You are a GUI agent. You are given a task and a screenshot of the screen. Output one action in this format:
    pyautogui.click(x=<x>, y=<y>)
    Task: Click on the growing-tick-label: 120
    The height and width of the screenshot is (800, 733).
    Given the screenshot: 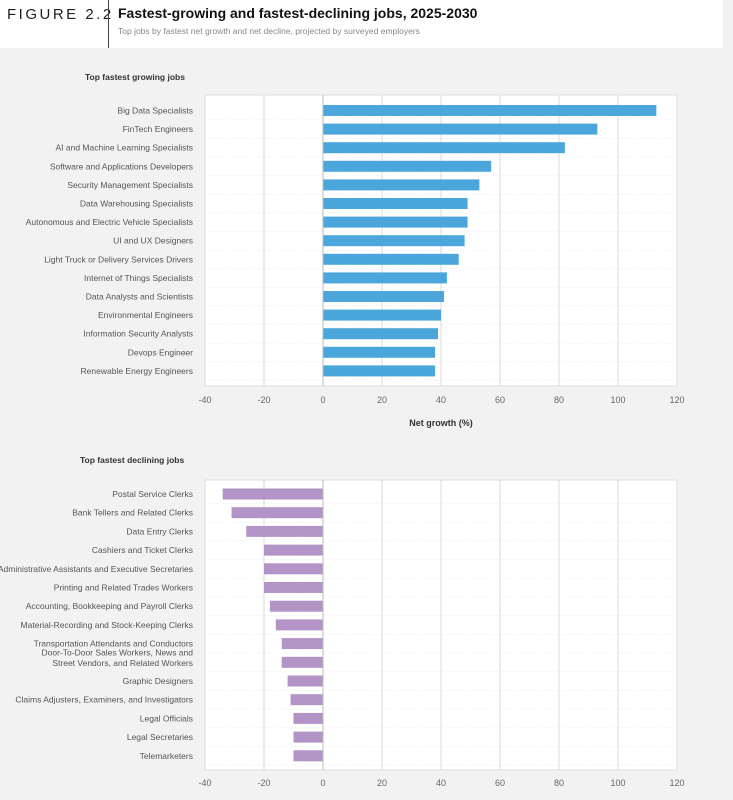 What is the action you would take?
    pyautogui.click(x=676, y=400)
    